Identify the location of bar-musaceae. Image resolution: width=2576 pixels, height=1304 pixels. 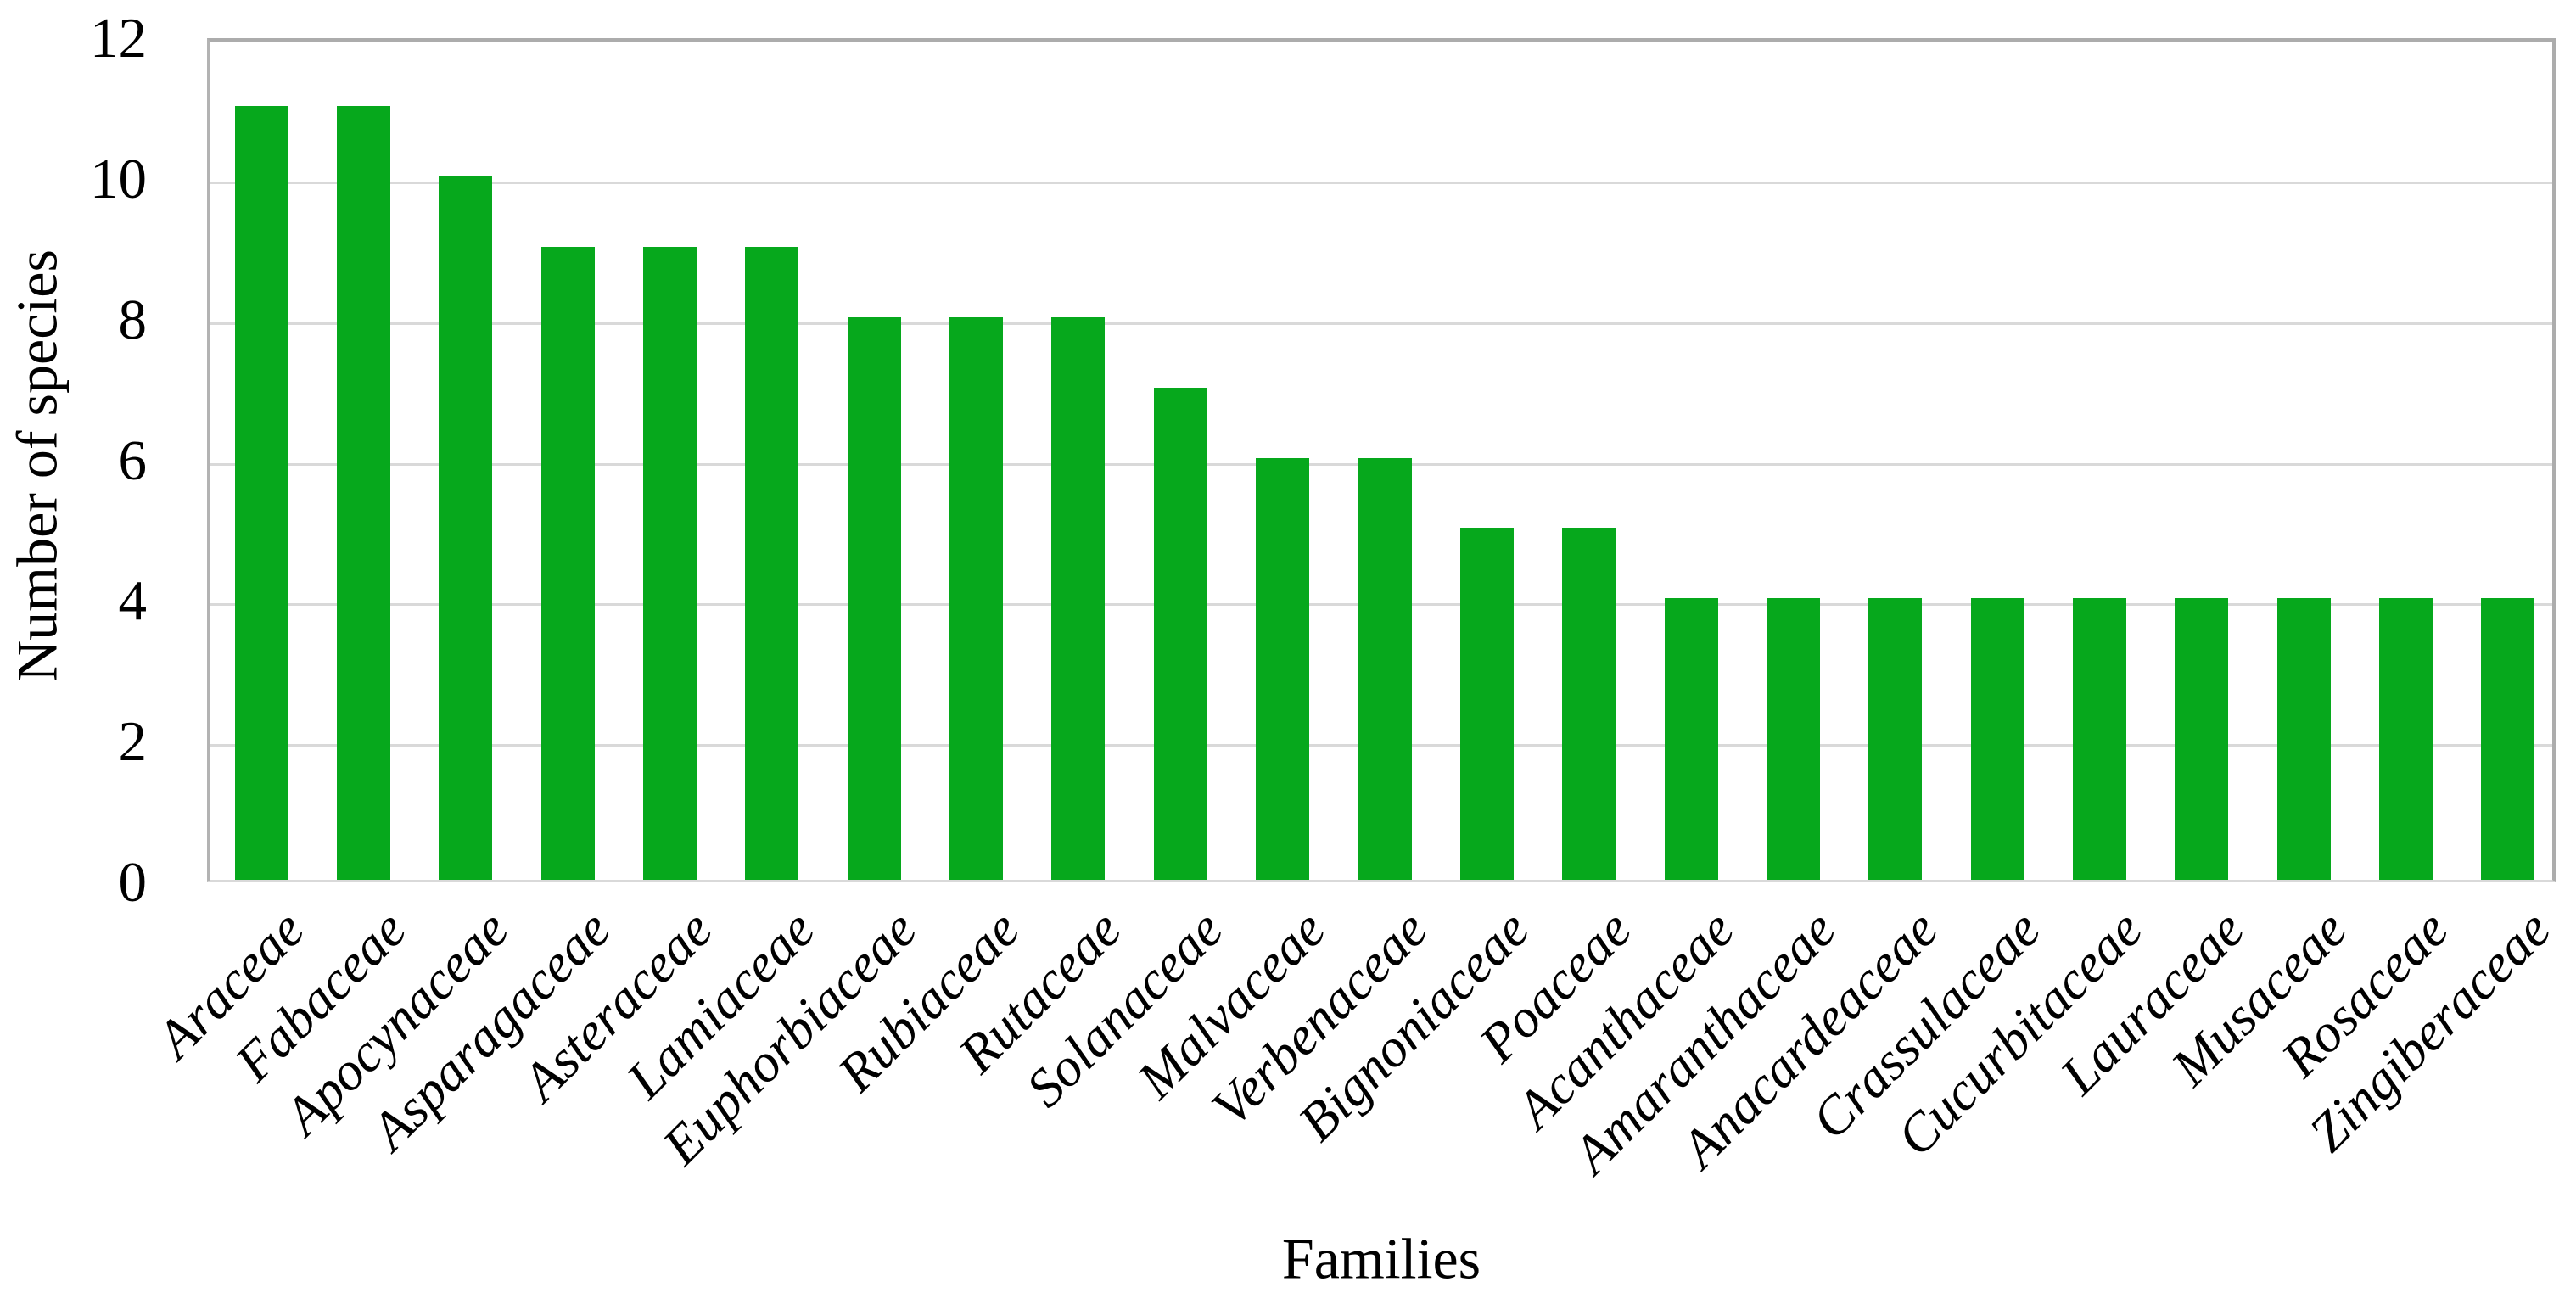
(2303, 739).